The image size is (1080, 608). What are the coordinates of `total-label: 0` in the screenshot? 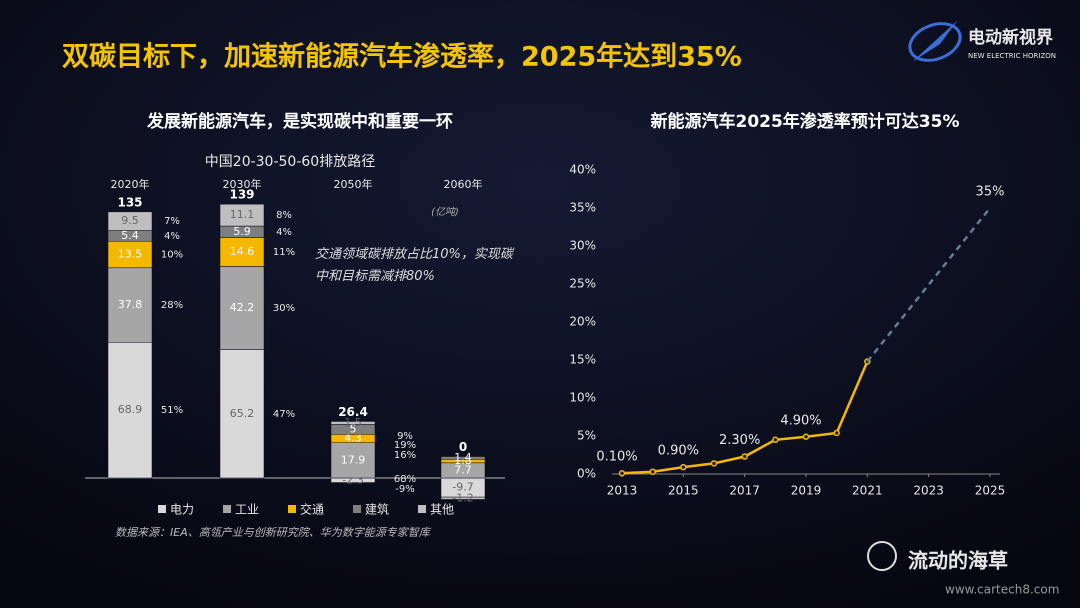 It's located at (463, 447).